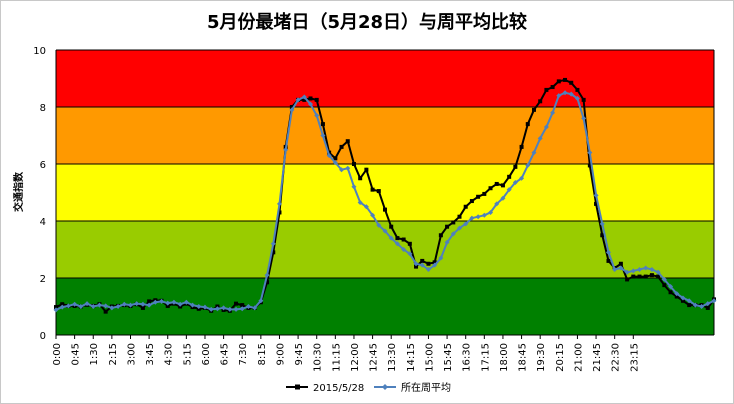  Describe the element at coordinates (243, 354) in the screenshot. I see `x-tick-label: 7:30` at that location.